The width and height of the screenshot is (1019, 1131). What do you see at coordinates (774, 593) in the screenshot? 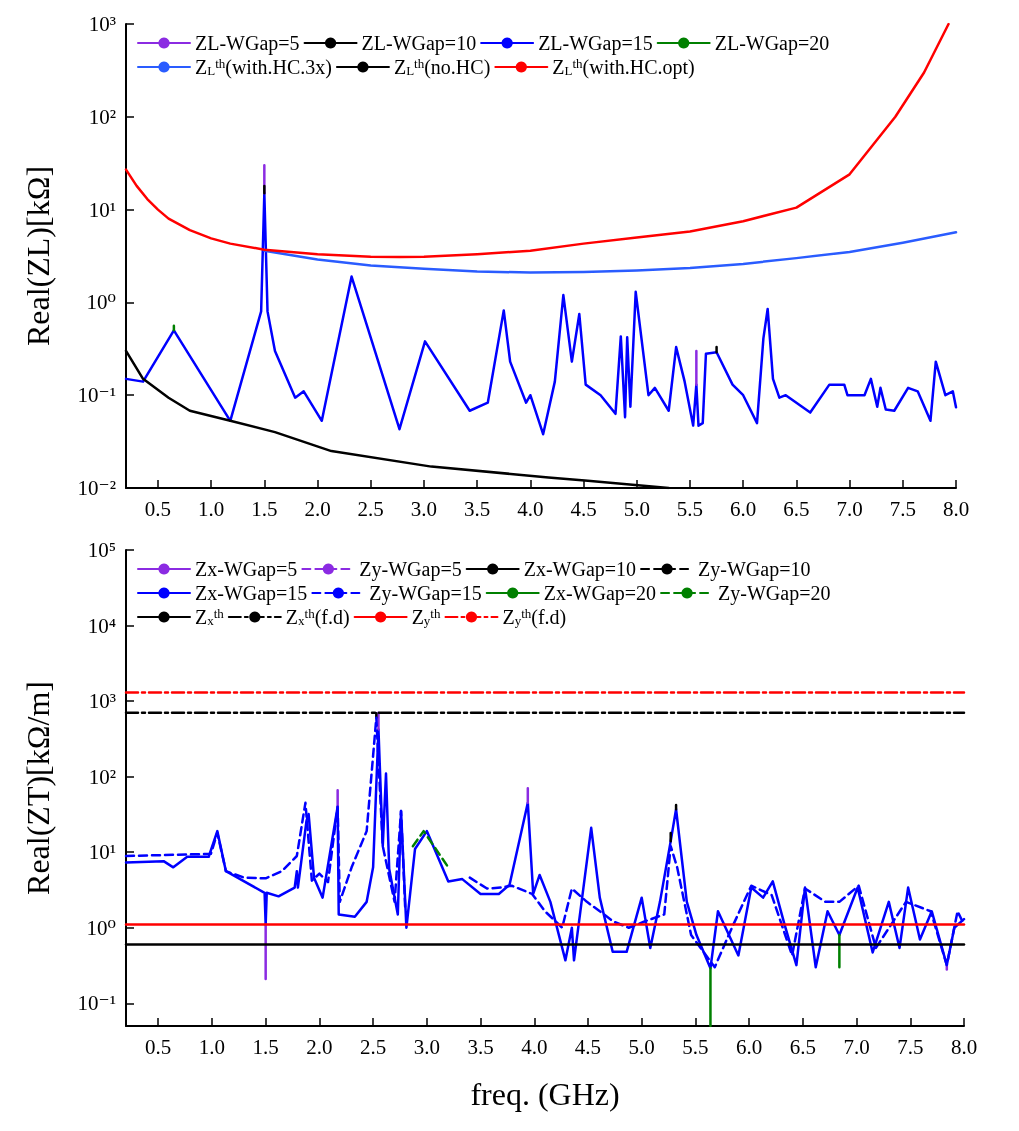
I see `legend-label: Zy-WGap=20` at bounding box center [774, 593].